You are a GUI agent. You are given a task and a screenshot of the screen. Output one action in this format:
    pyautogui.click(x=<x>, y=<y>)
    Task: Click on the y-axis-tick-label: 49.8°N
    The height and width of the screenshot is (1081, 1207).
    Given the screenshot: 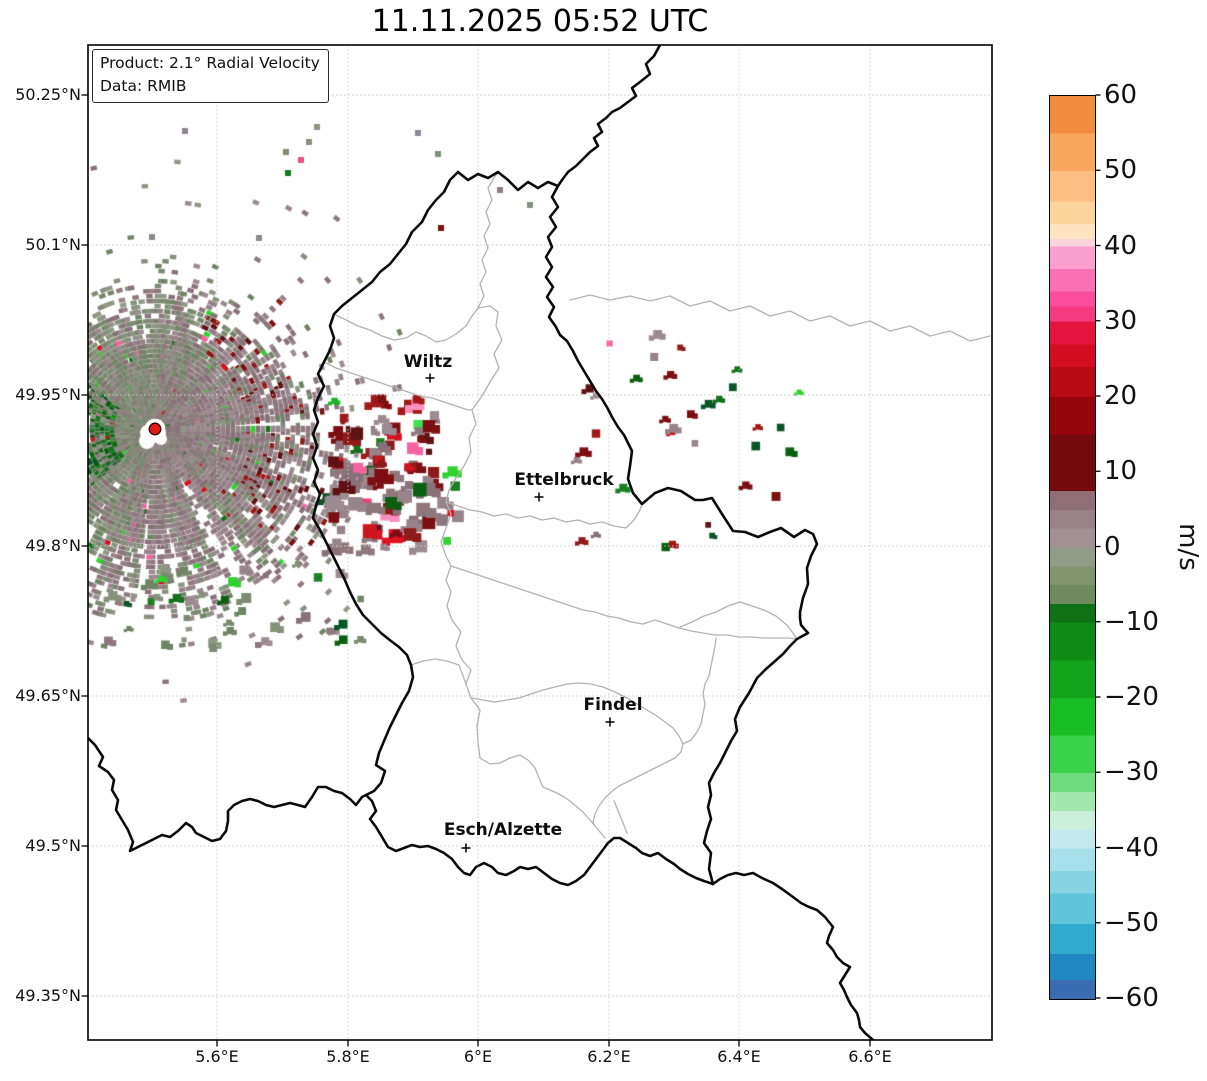 What is the action you would take?
    pyautogui.click(x=53, y=545)
    